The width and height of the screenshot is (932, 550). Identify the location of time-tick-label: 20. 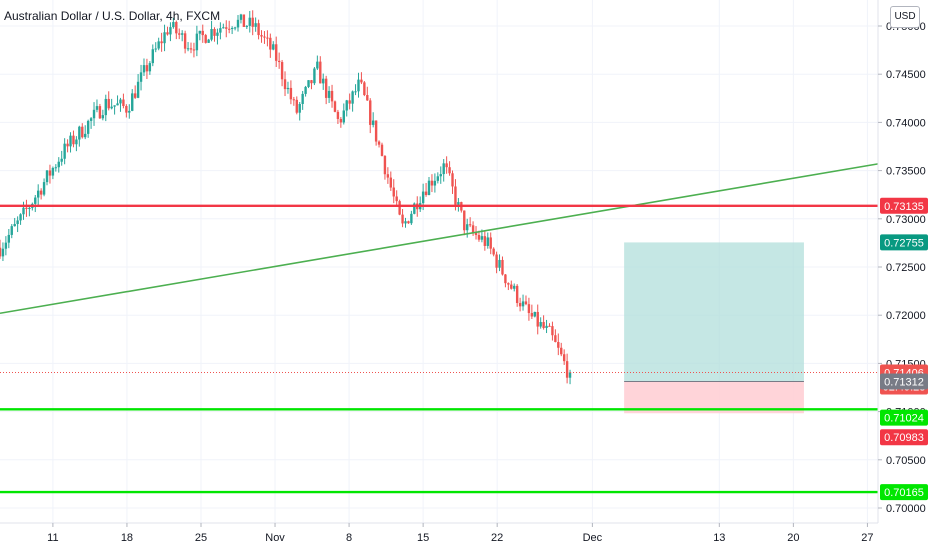
(793, 538).